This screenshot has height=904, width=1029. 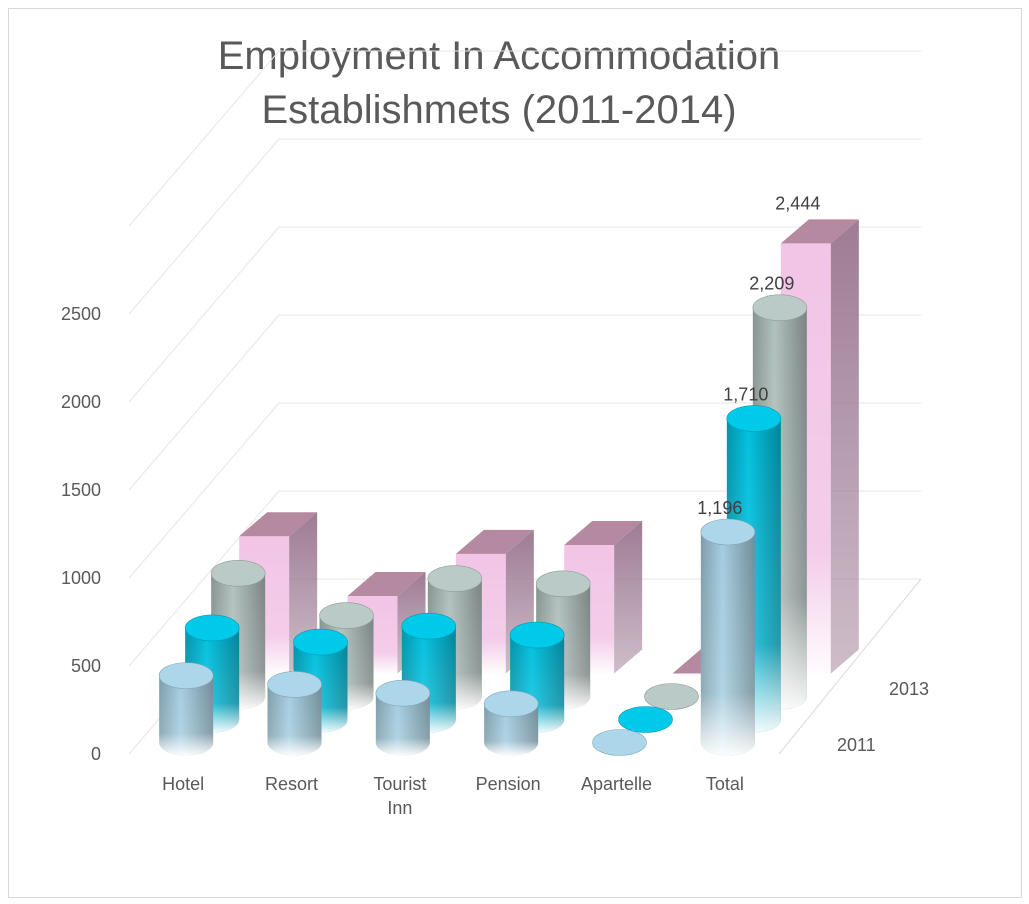 What do you see at coordinates (616, 784) in the screenshot?
I see `x-tick-label: Apartelle` at bounding box center [616, 784].